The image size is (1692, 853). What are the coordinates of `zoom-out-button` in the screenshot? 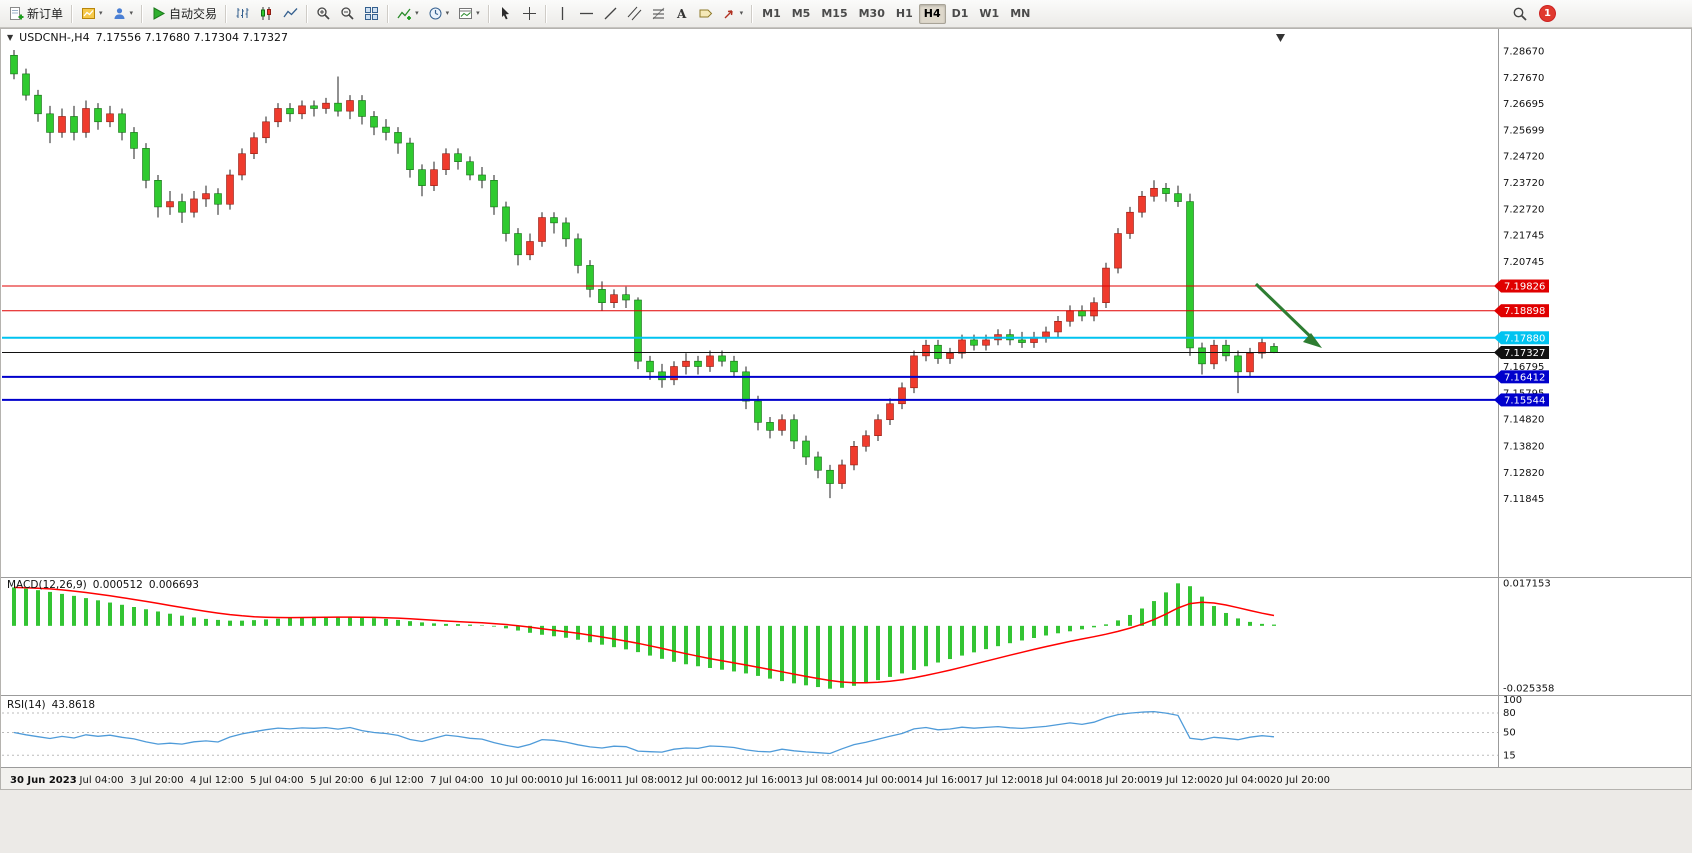 It's located at (347, 14).